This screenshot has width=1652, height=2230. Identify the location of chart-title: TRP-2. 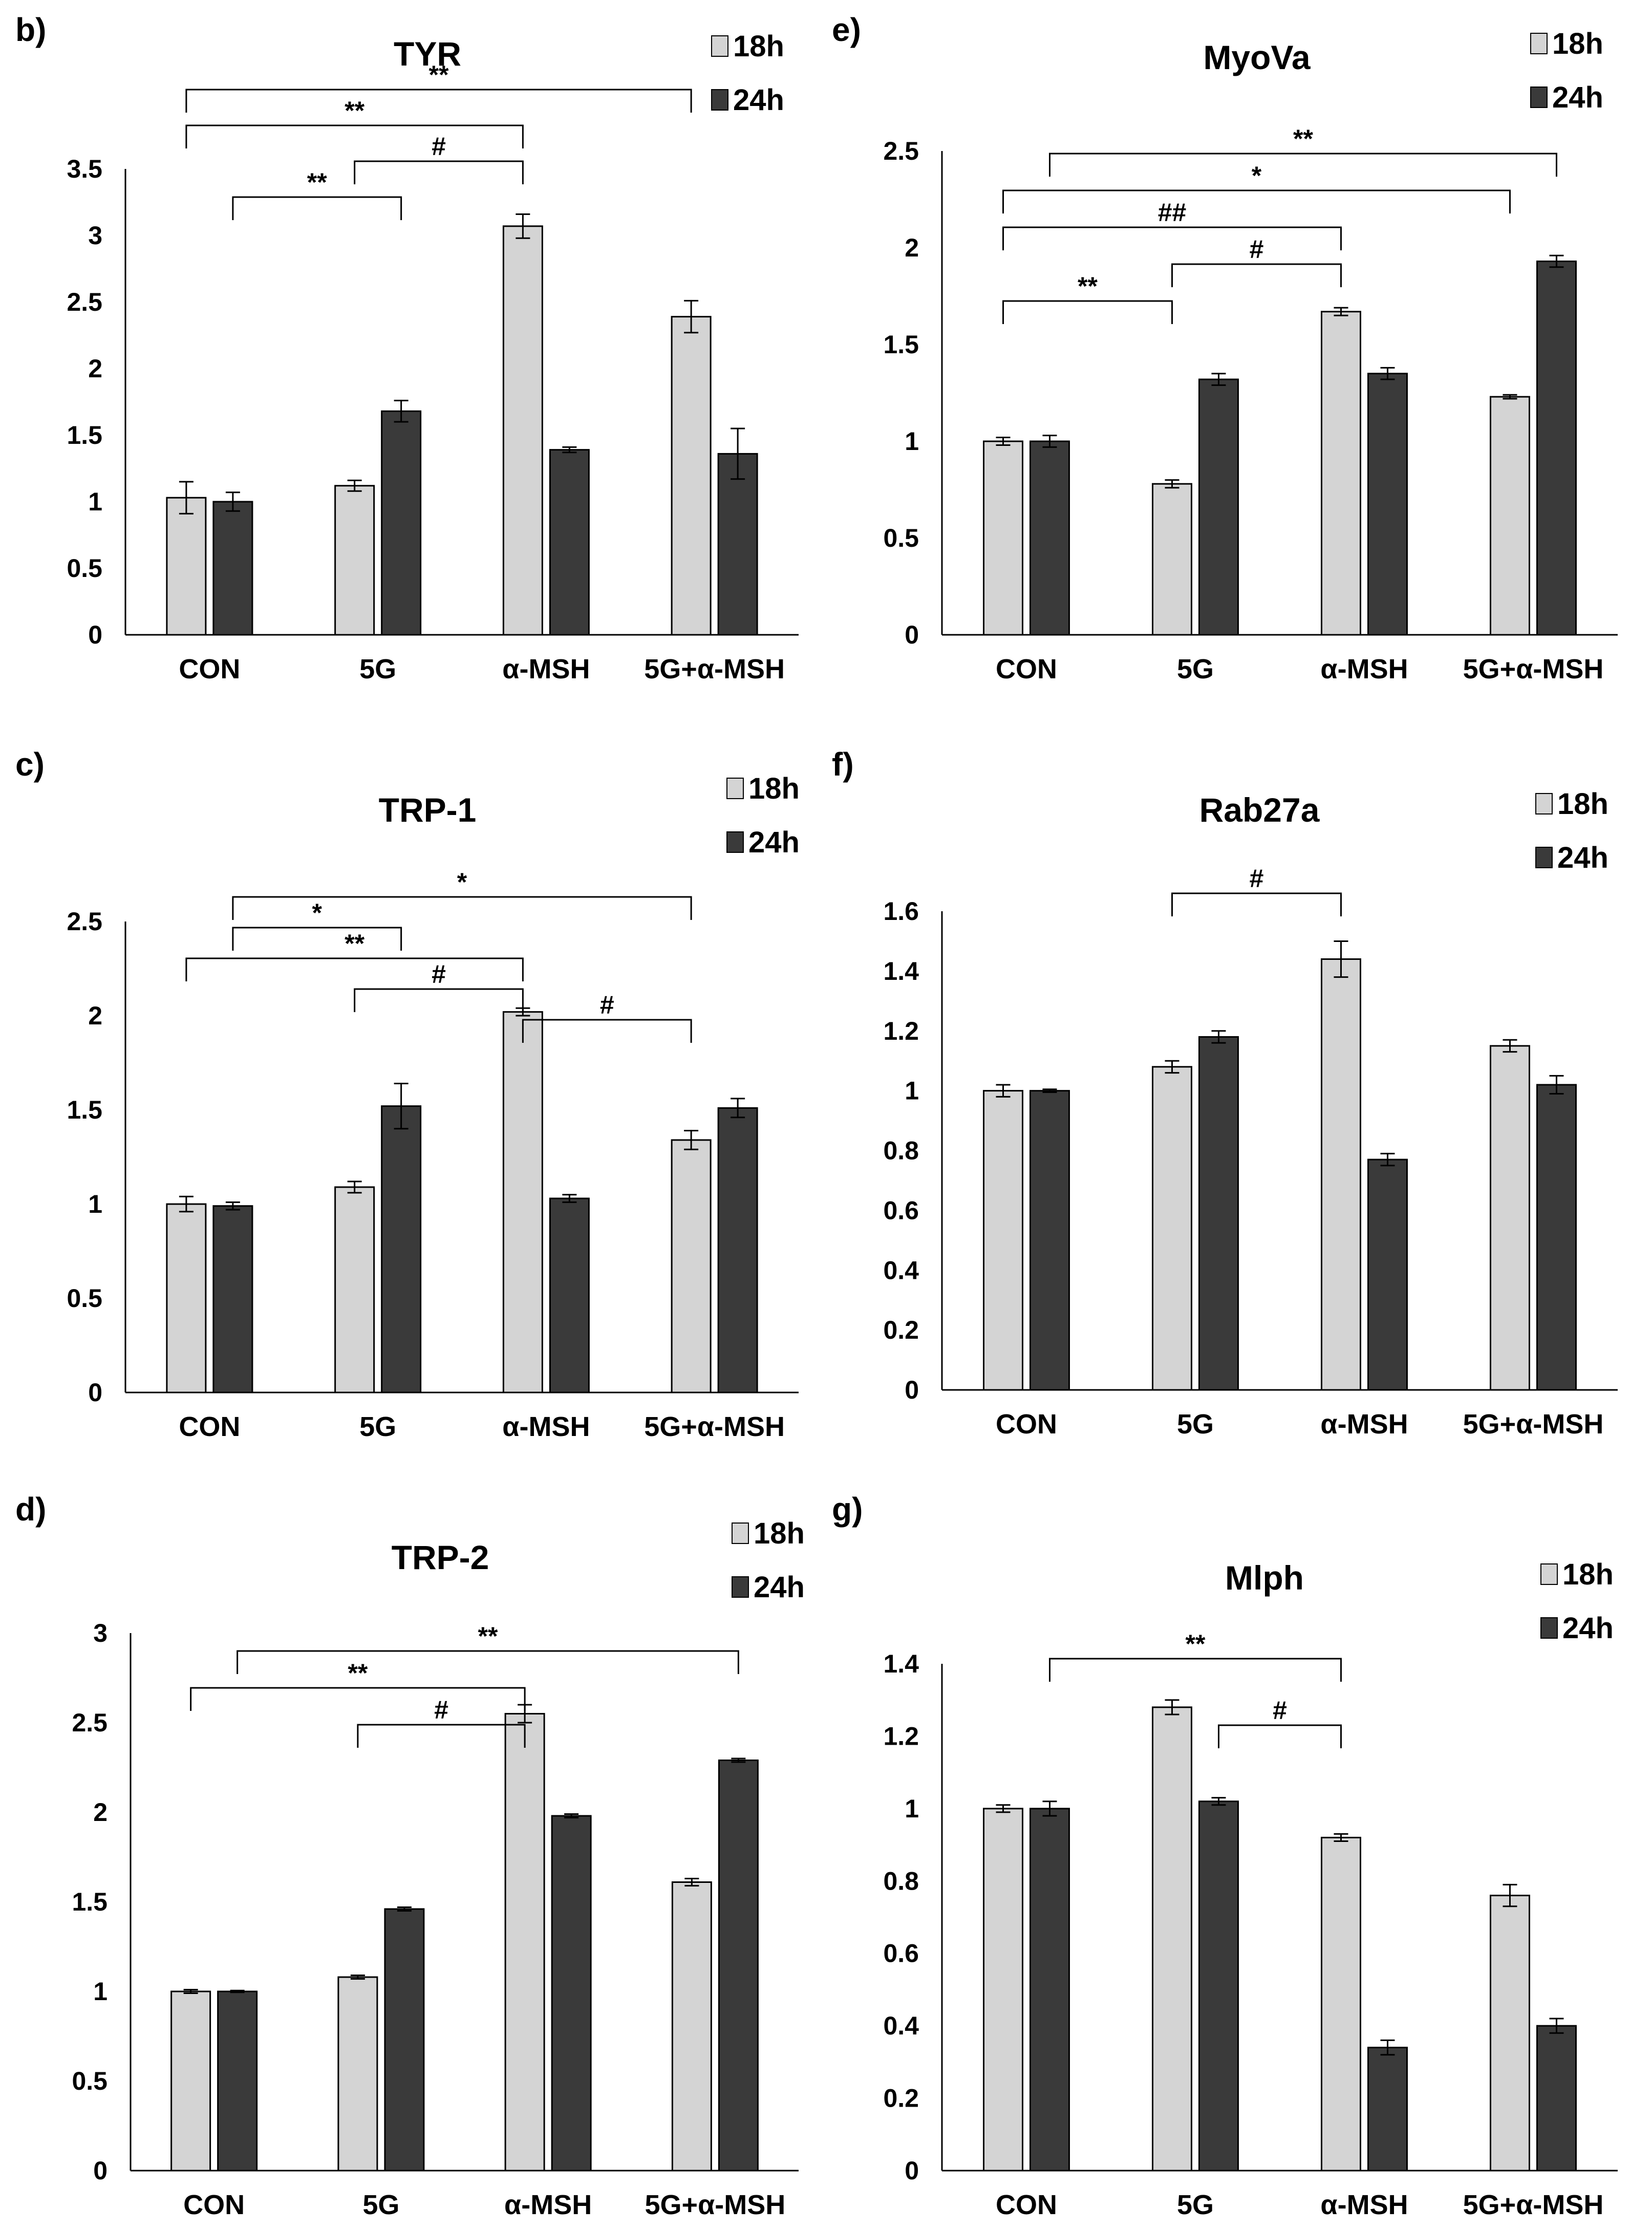
(440, 1557).